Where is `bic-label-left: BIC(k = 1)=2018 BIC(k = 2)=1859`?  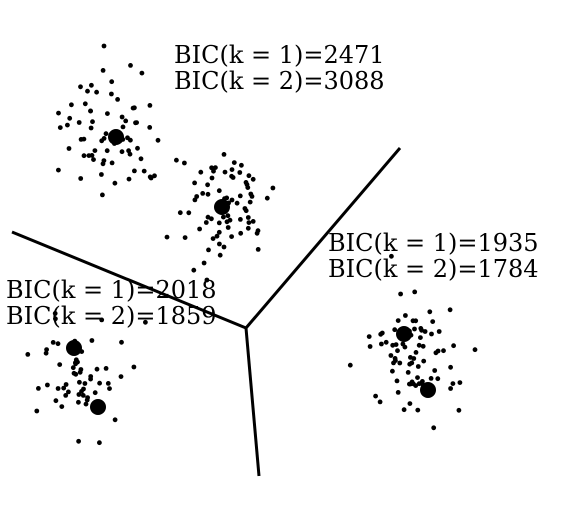
bic-label-left: BIC(k = 1)=2018 BIC(k = 2)=1859 is located at coordinates (111, 303).